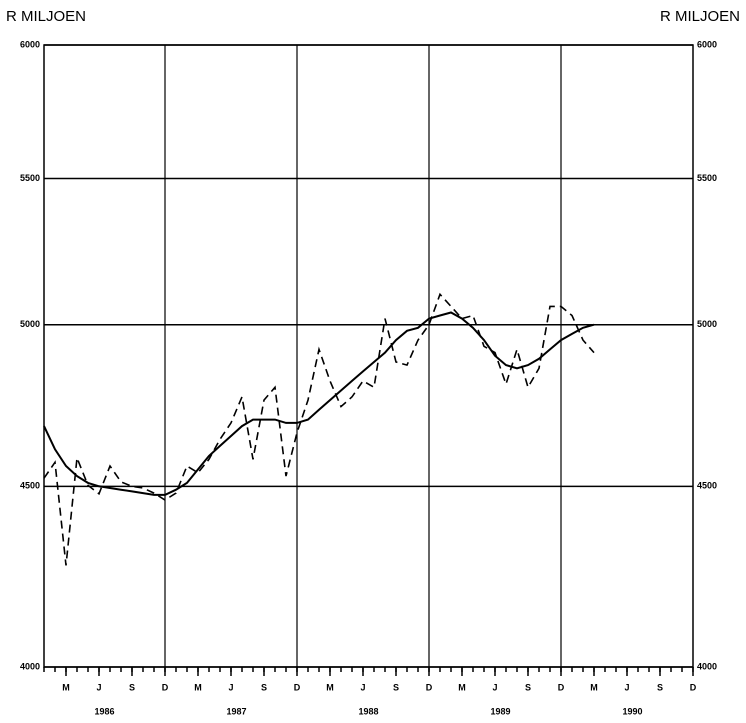  Describe the element at coordinates (707, 178) in the screenshot. I see `y2-tick-label: 5500` at that location.